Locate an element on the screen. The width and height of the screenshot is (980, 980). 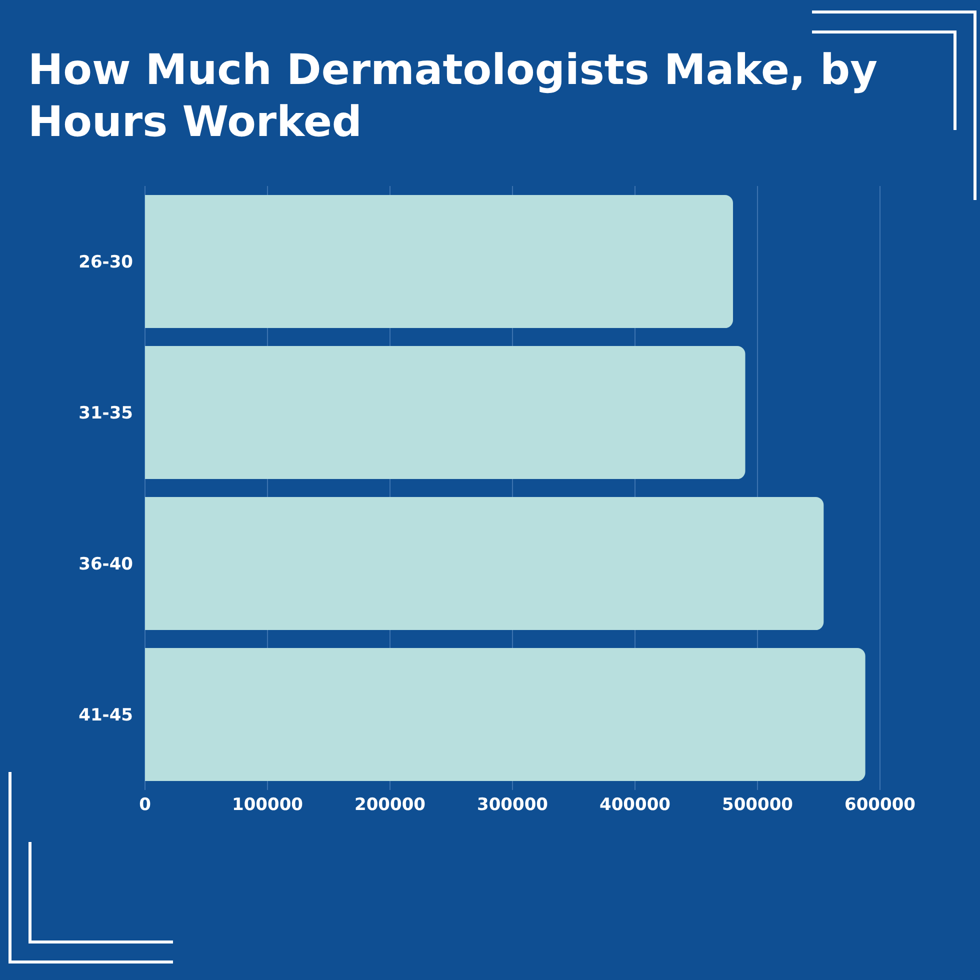
x-tick-label: 300000 is located at coordinates (512, 805).